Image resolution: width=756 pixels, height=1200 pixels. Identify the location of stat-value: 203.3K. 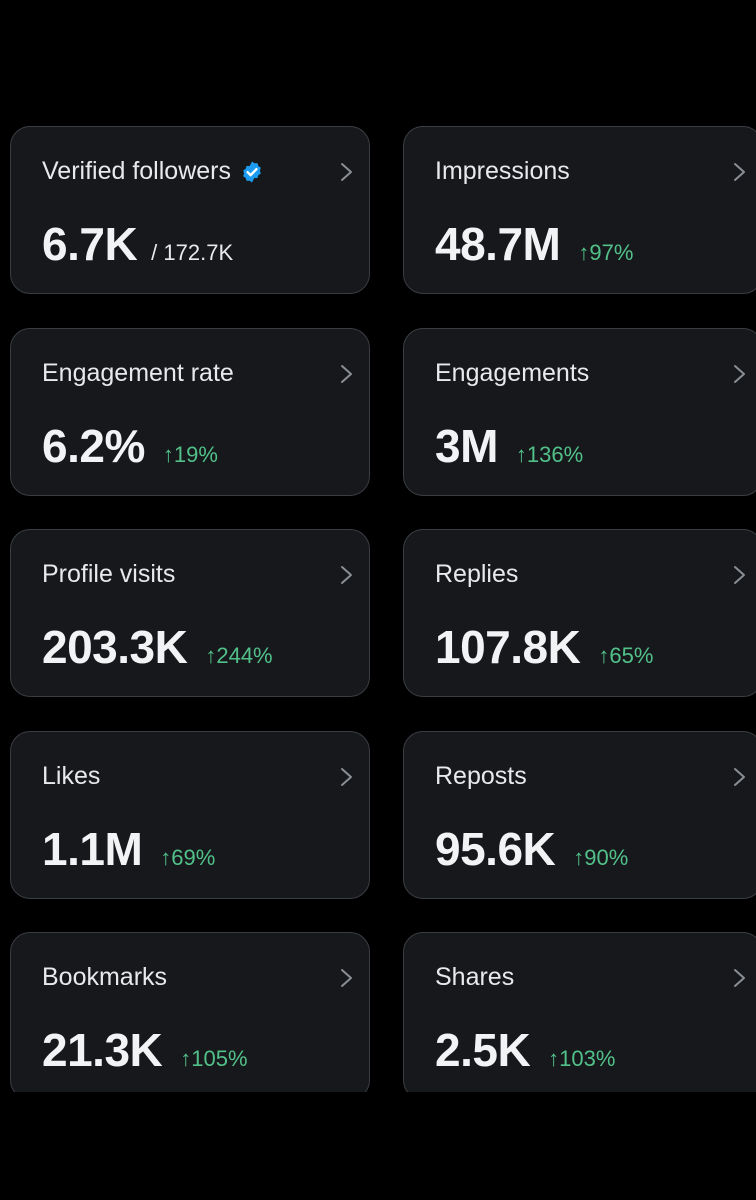
(115, 647).